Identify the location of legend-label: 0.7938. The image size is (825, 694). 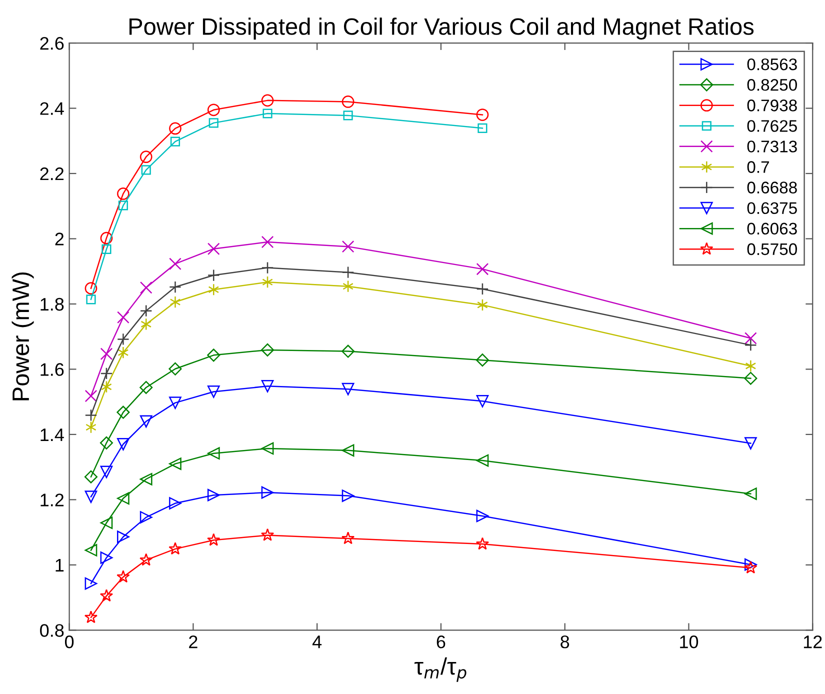
(772, 106).